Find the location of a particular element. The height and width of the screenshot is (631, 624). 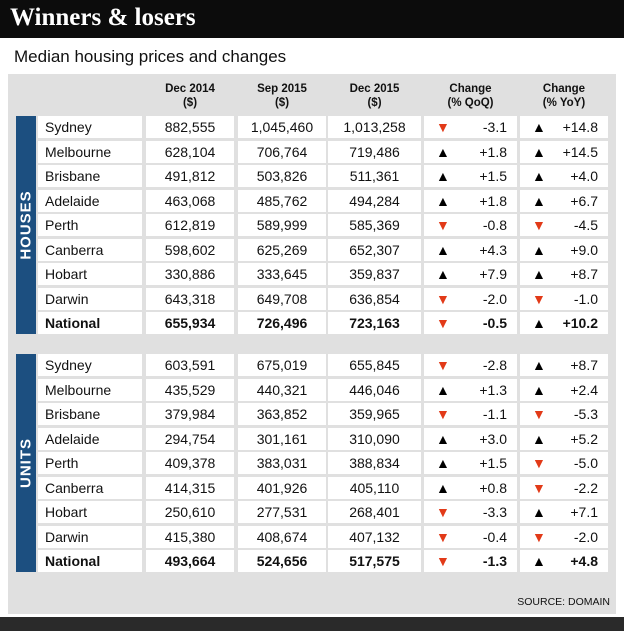

table-cell-qoq: ▼ -3.1 is located at coordinates (470, 127).